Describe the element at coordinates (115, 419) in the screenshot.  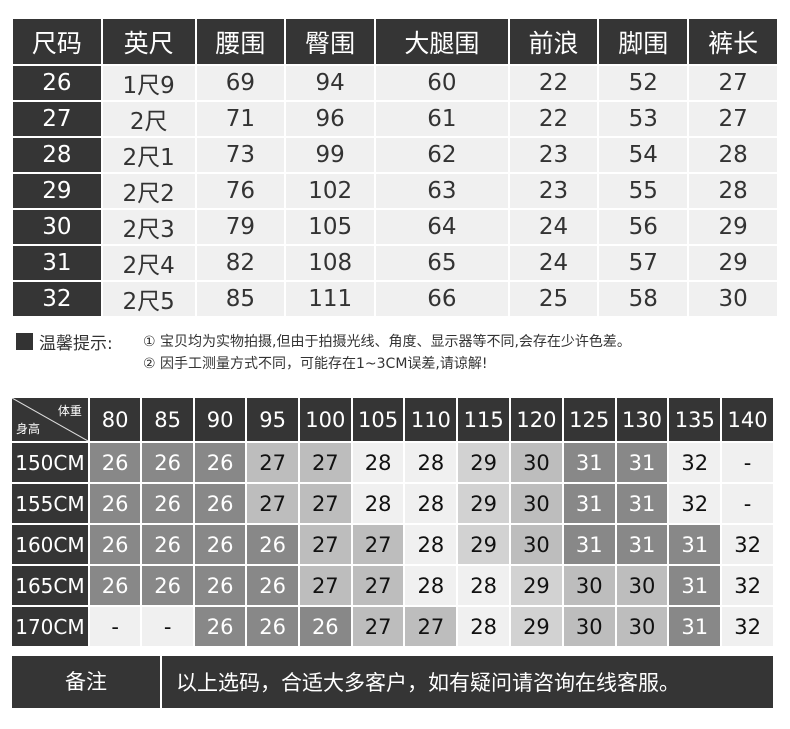
I see `weight-header: 80` at that location.